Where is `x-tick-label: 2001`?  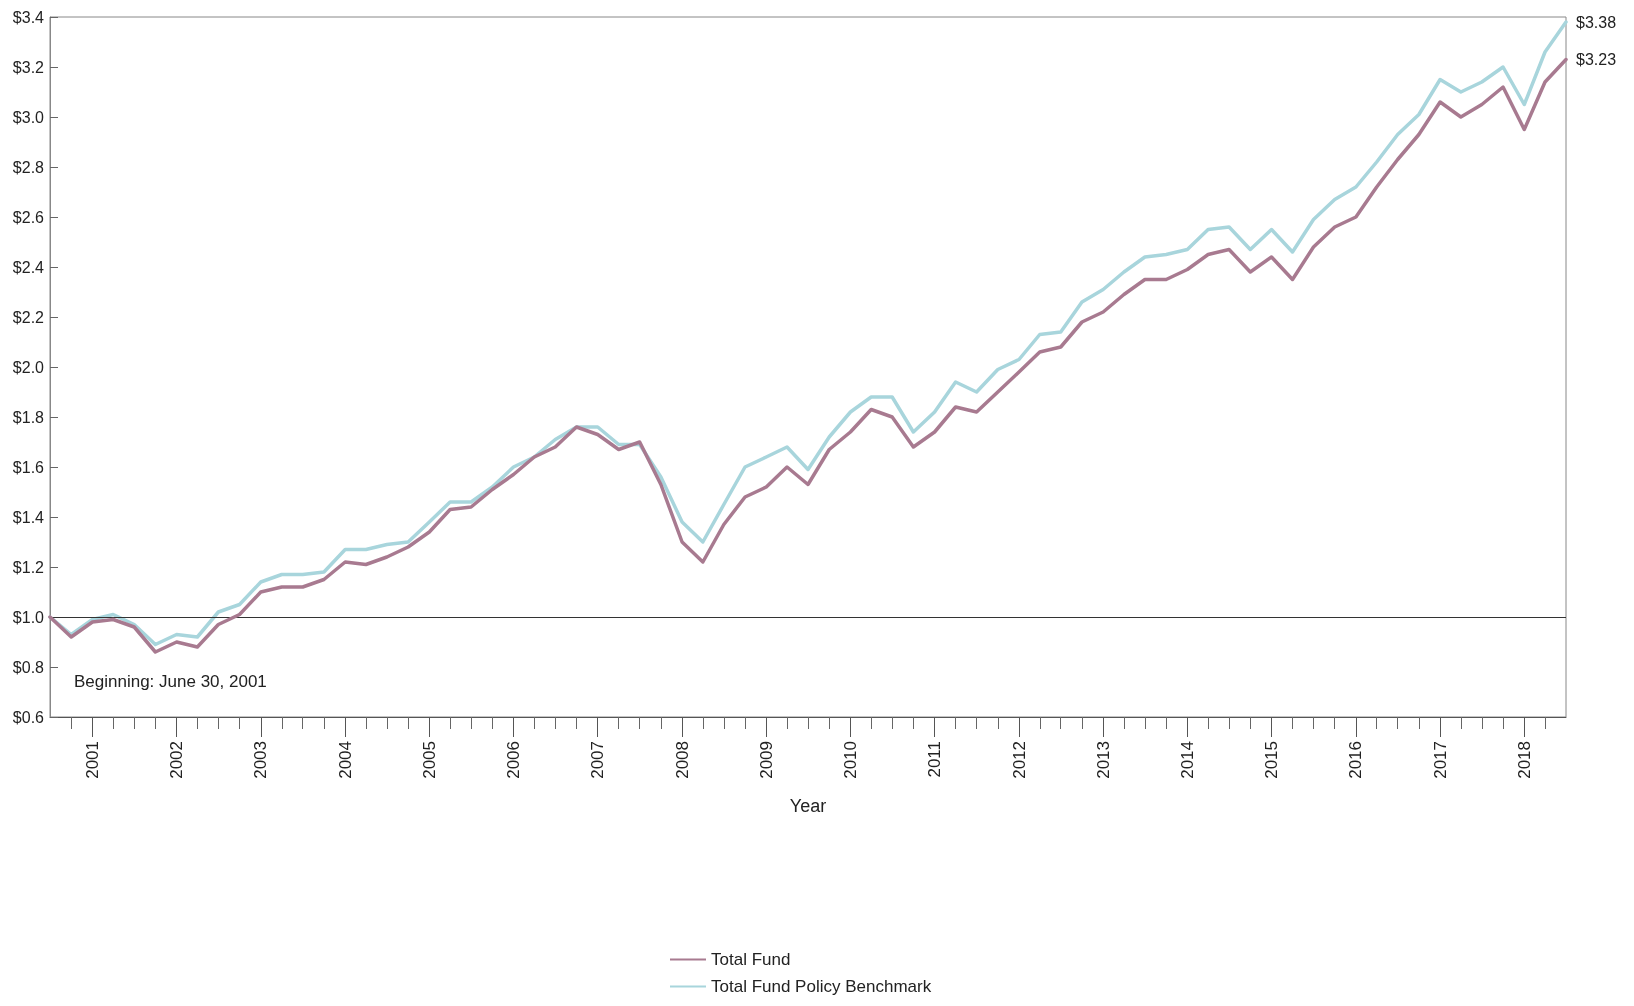
x-tick-label: 2001 is located at coordinates (92, 760).